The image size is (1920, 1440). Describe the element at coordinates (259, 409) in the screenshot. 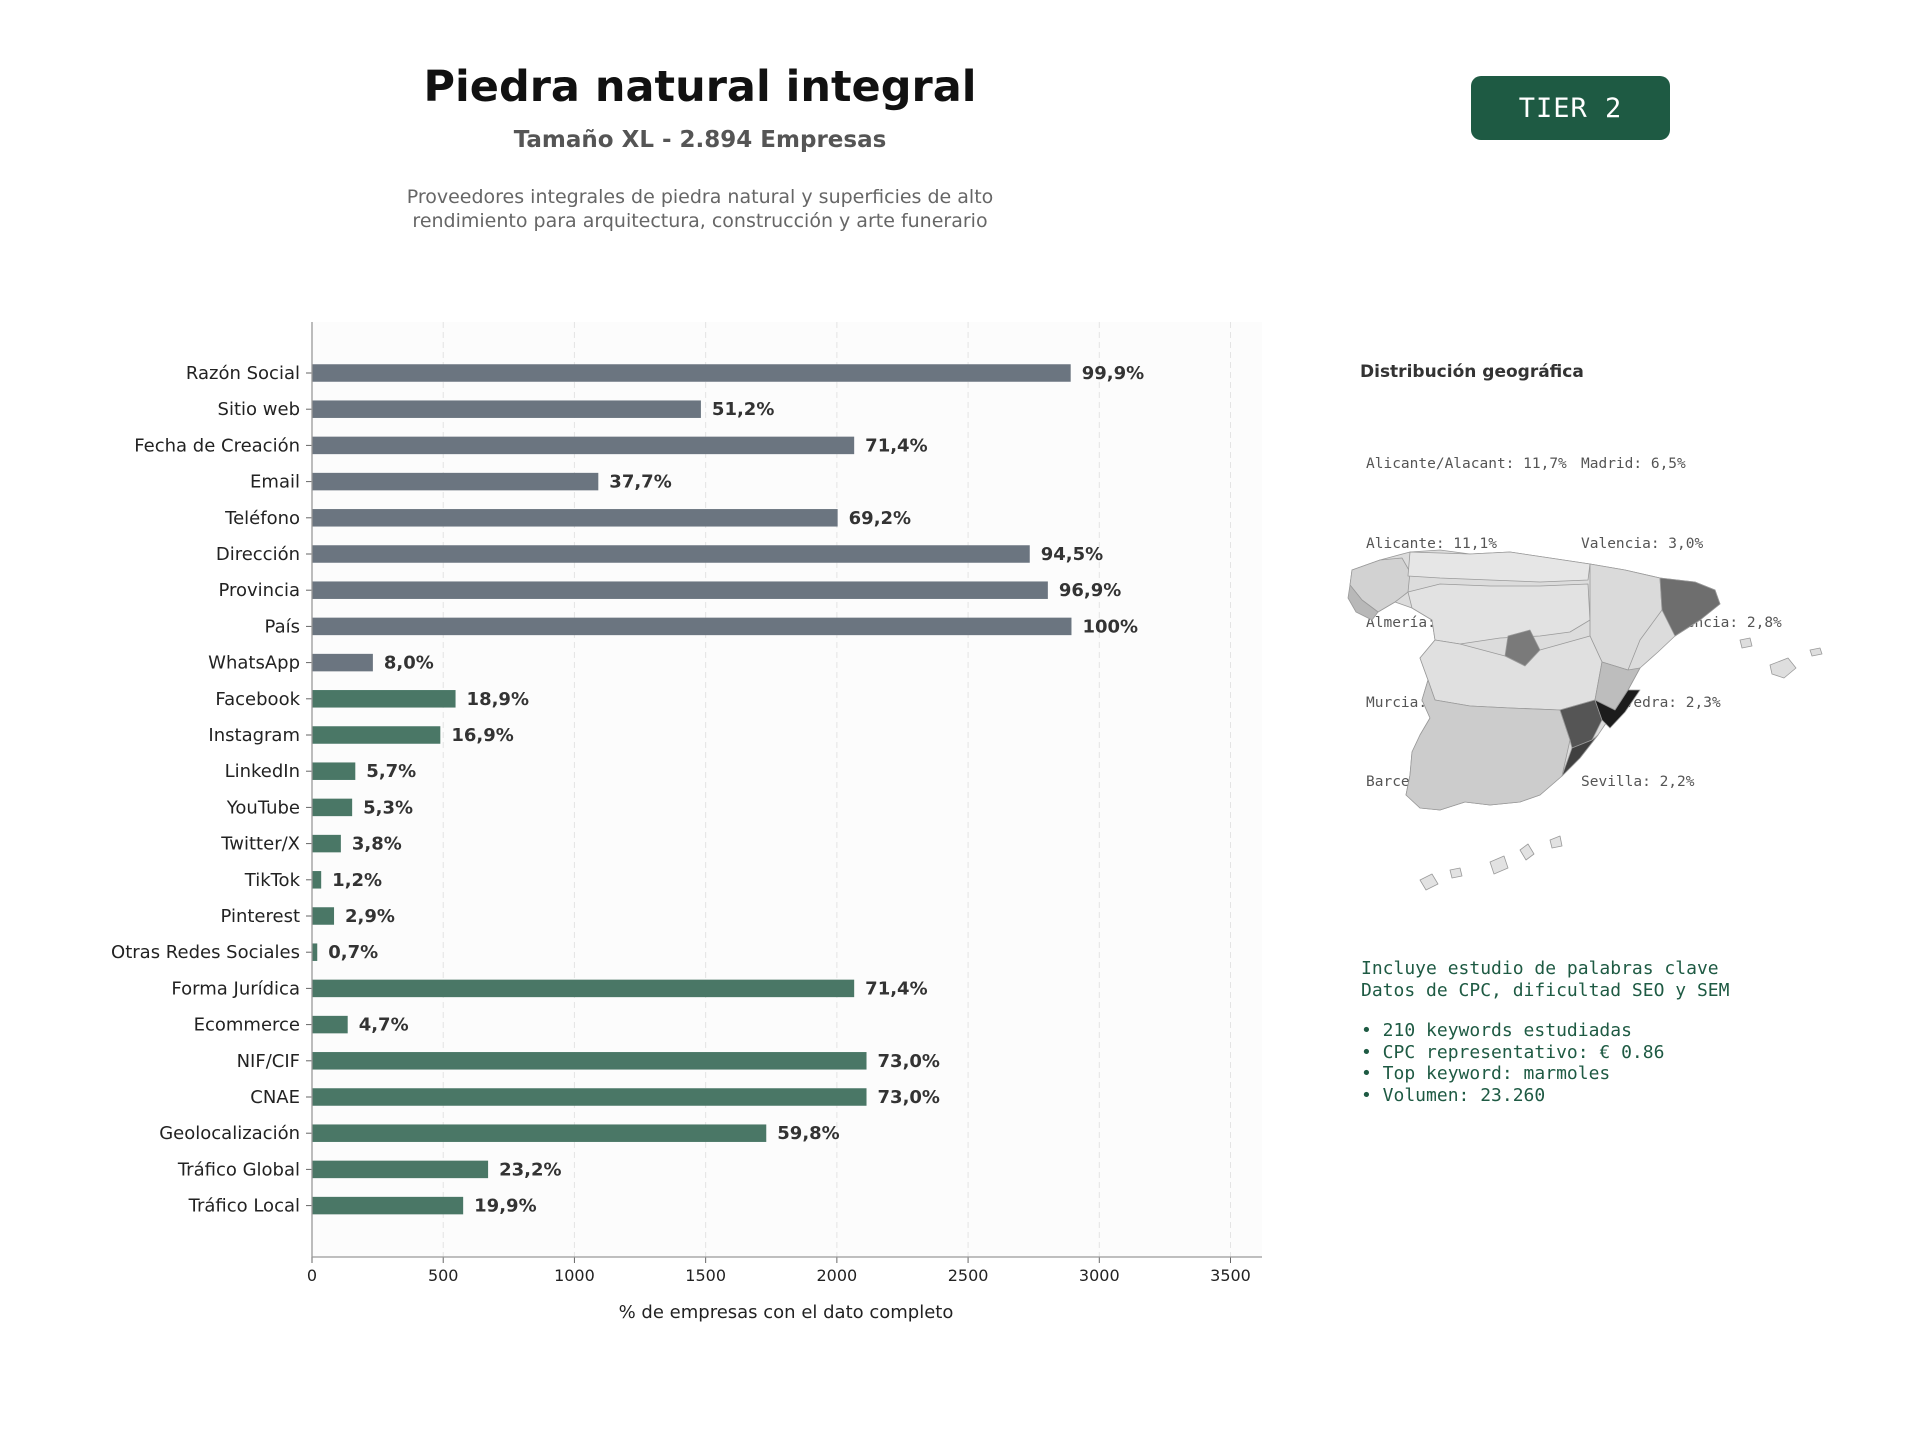

I see `y-tick-label: Sitio web` at that location.